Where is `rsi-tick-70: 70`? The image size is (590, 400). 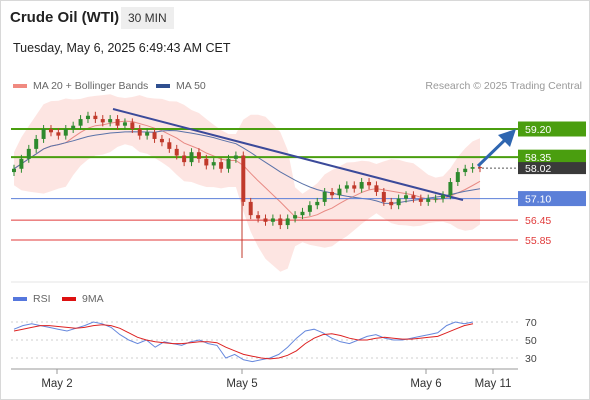 rsi-tick-70: 70 is located at coordinates (531, 323).